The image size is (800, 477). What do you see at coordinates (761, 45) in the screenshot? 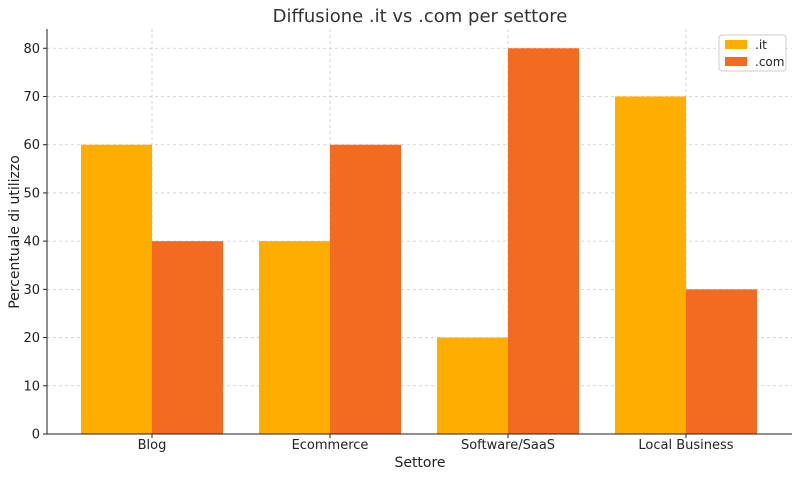
I see `legend-label: .it` at bounding box center [761, 45].